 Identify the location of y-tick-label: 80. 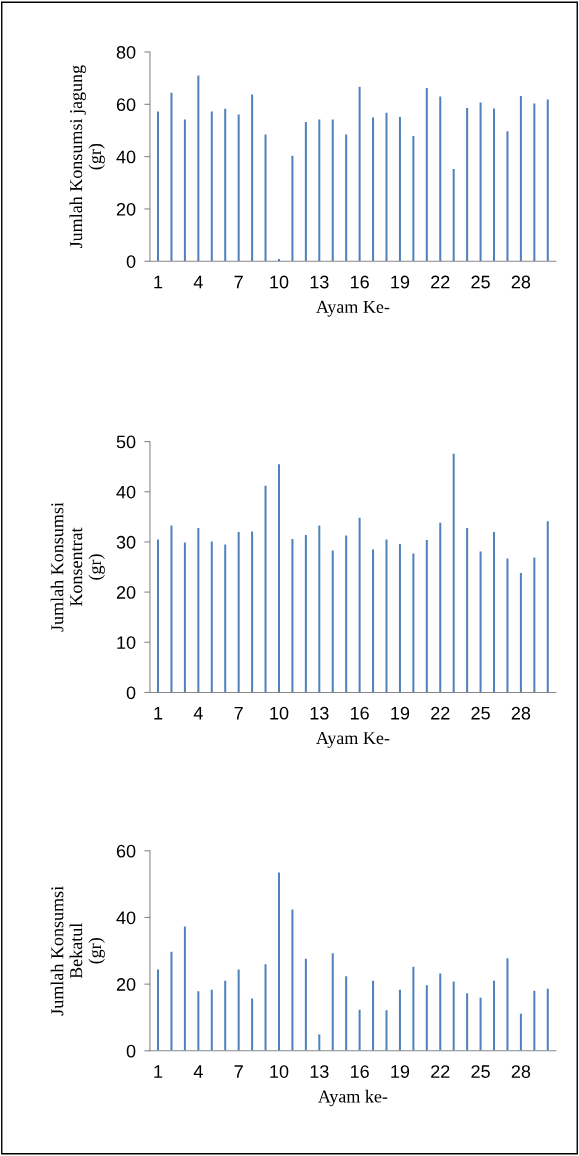
(126, 52).